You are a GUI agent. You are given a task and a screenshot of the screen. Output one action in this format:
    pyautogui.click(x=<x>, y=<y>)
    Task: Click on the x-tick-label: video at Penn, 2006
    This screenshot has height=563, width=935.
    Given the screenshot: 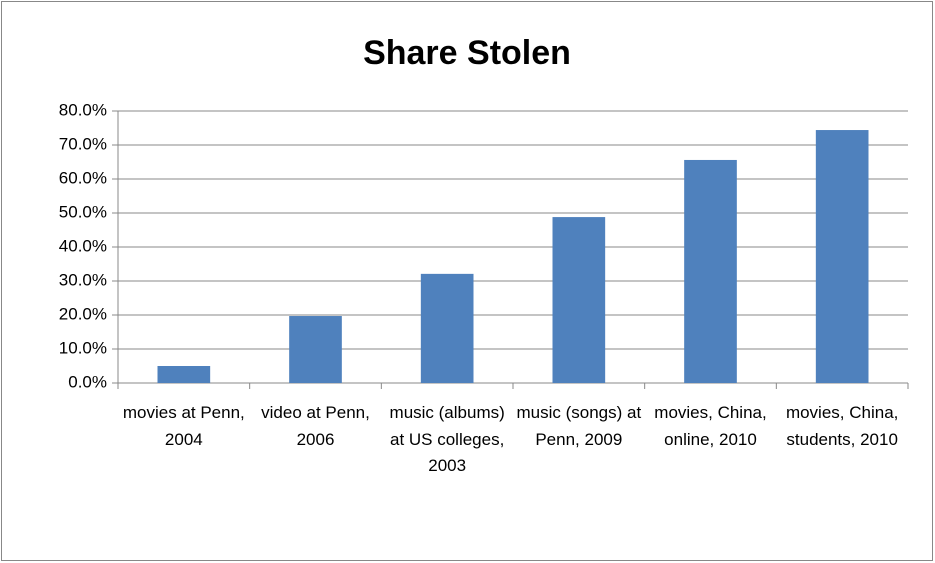 What is the action you would take?
    pyautogui.click(x=315, y=426)
    